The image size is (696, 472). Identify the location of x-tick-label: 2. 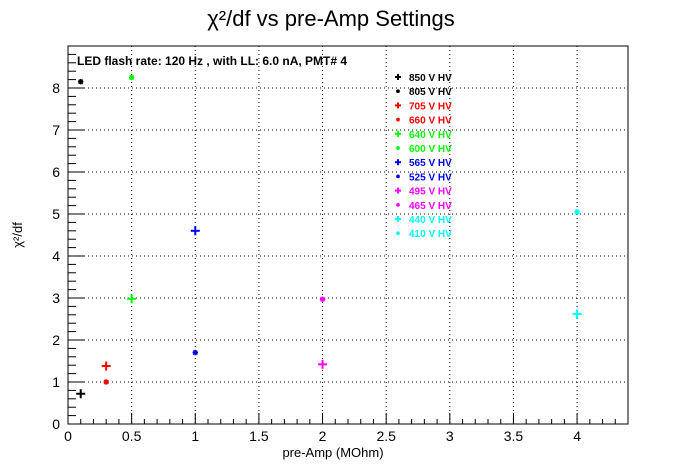
(323, 436).